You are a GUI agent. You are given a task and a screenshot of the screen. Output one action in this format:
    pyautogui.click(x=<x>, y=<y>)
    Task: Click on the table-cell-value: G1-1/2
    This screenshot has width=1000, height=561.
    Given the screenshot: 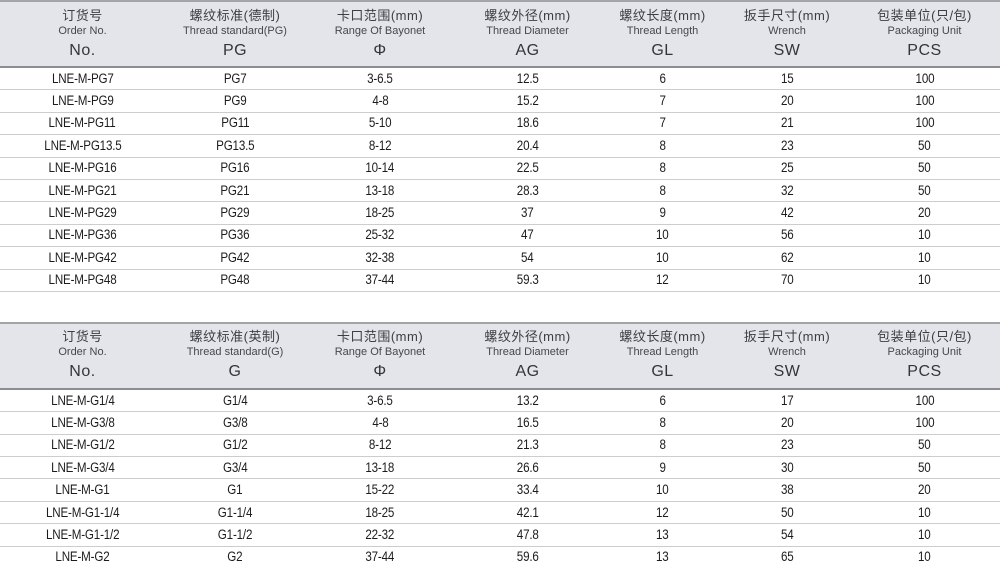 What is the action you would take?
    pyautogui.click(x=235, y=534)
    